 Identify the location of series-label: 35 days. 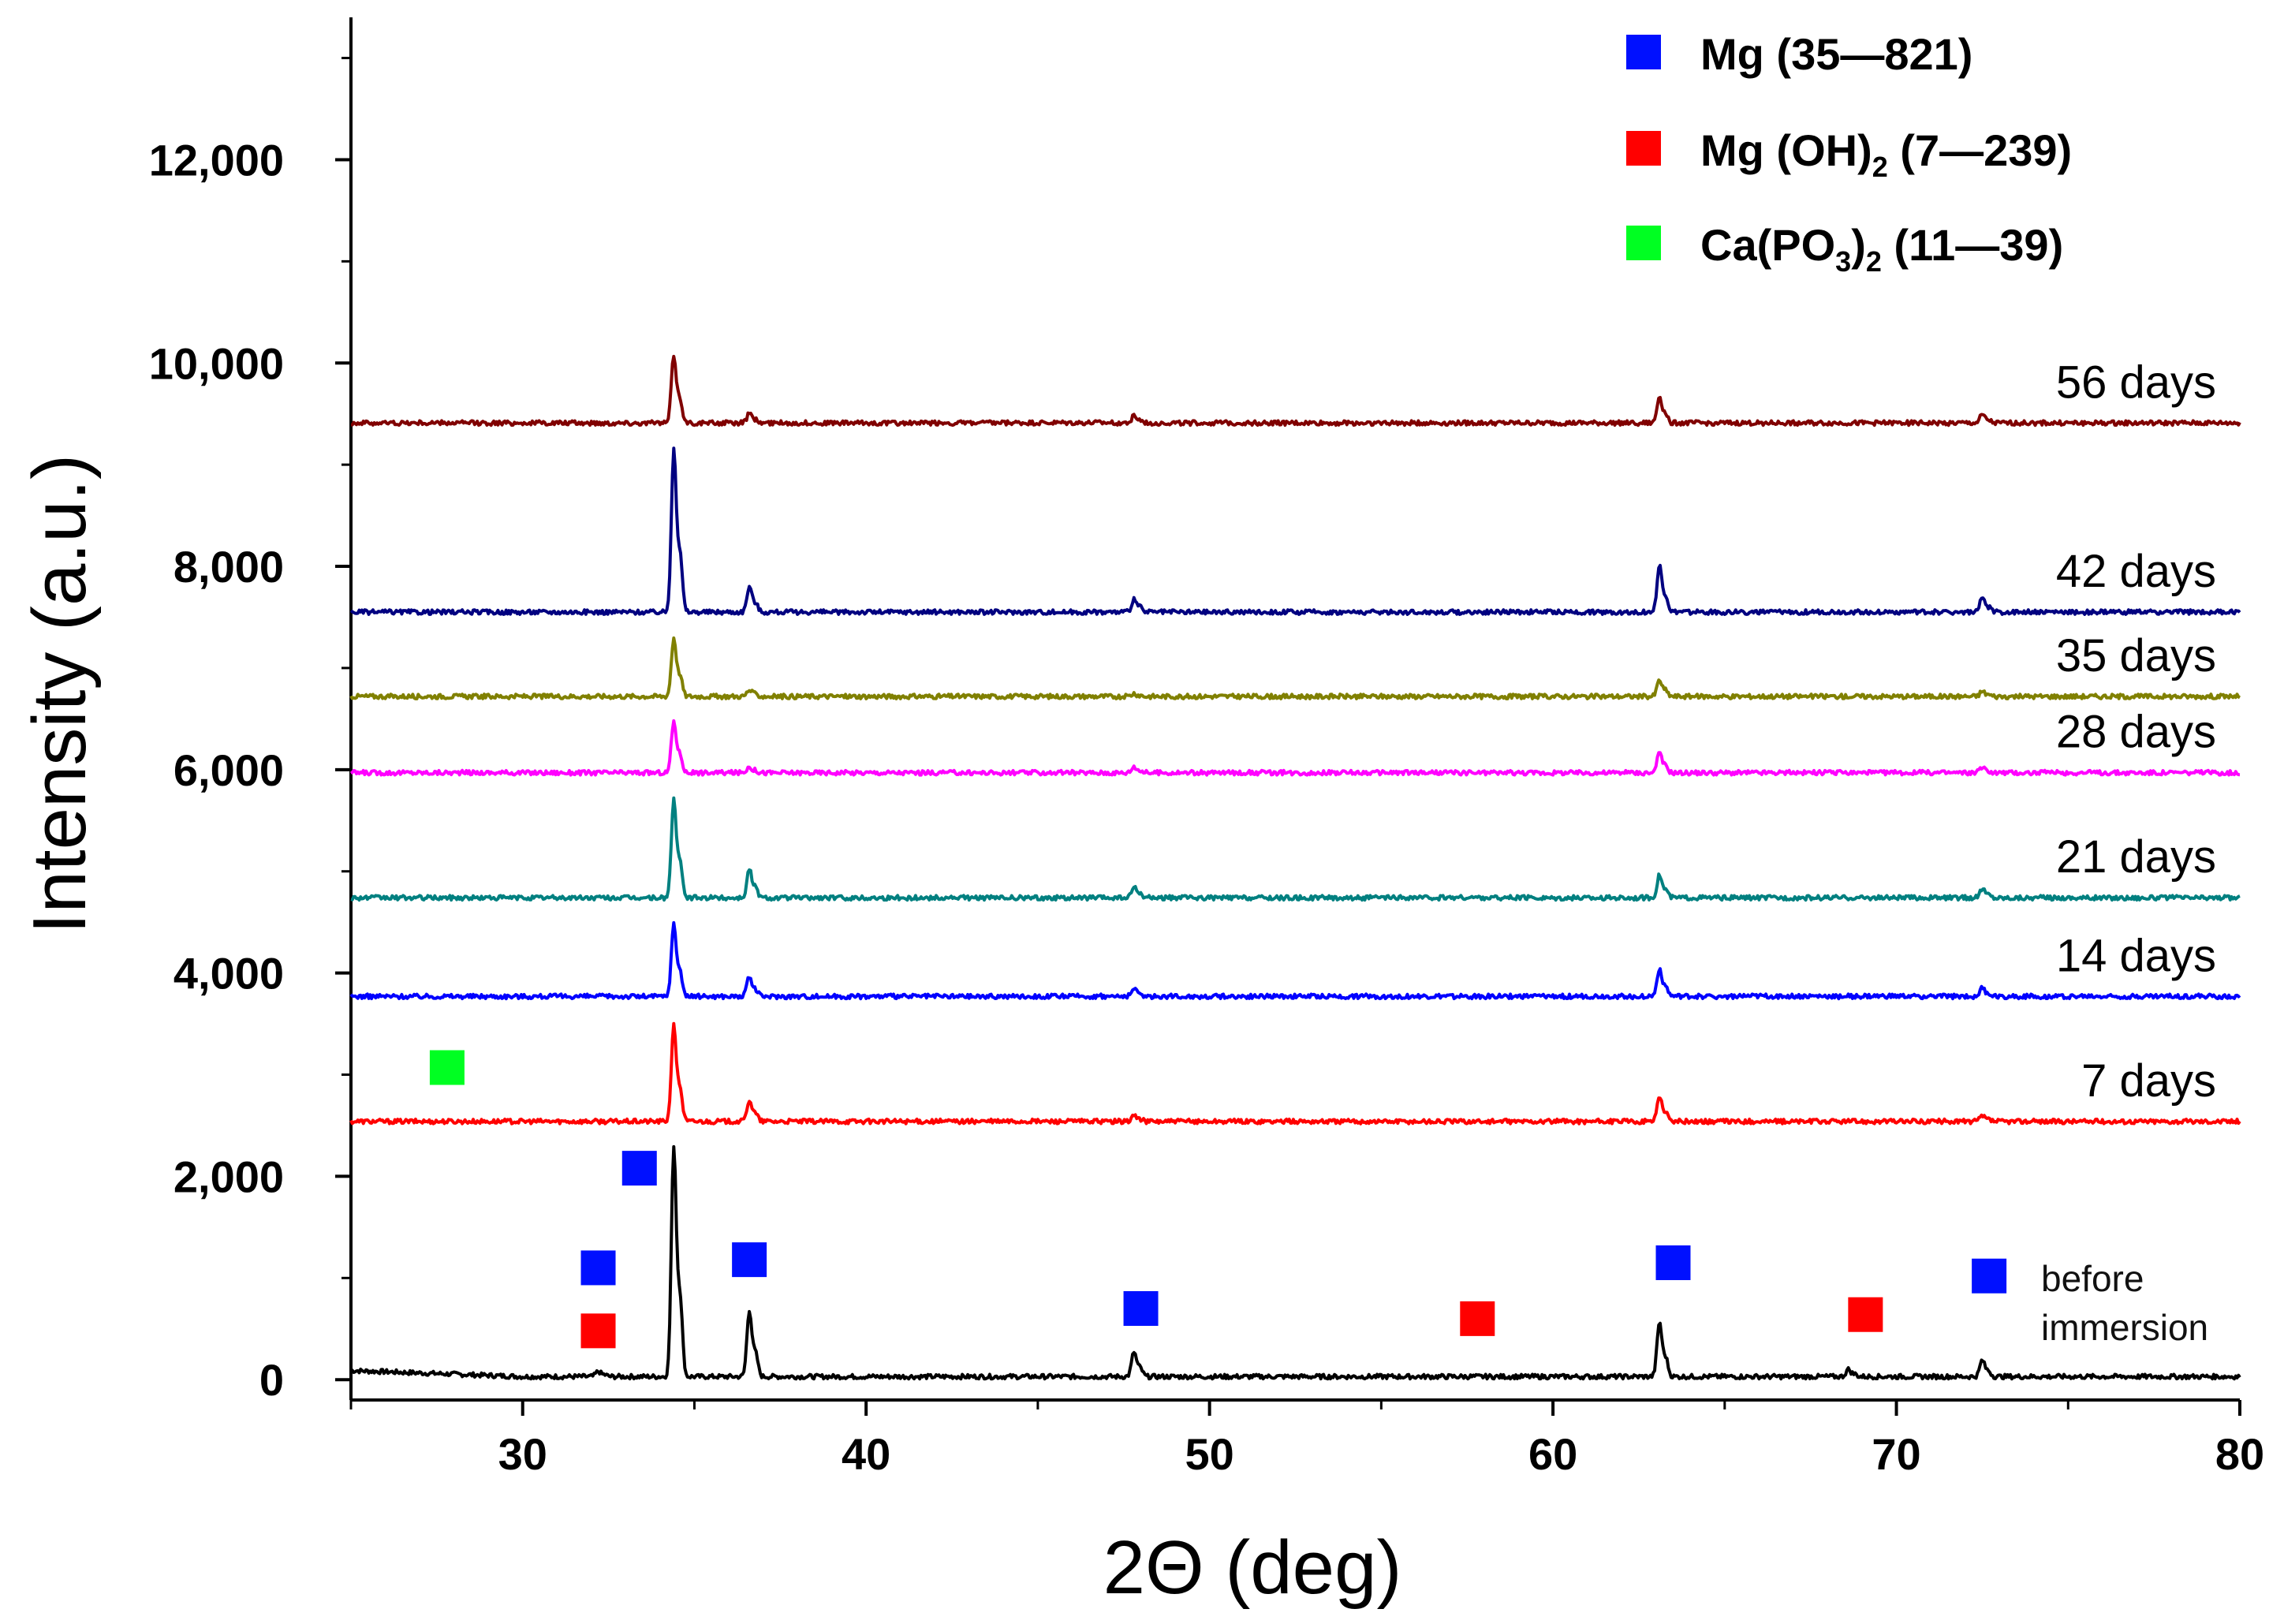
(2136, 655).